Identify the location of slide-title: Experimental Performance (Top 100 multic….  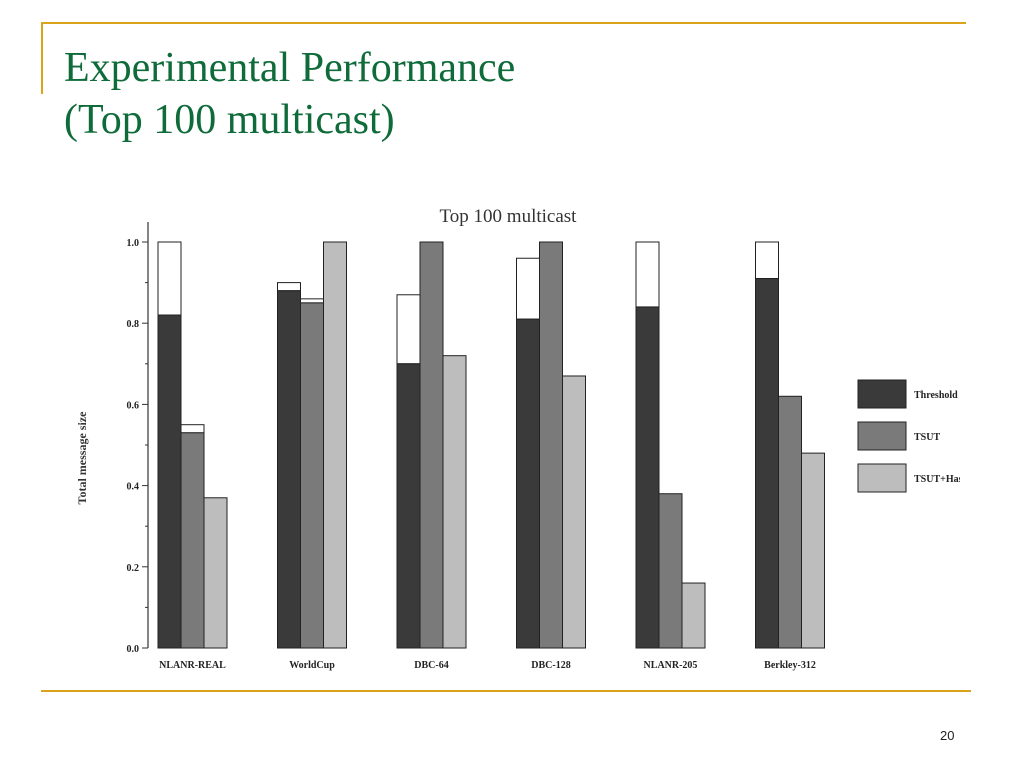
(289, 94).